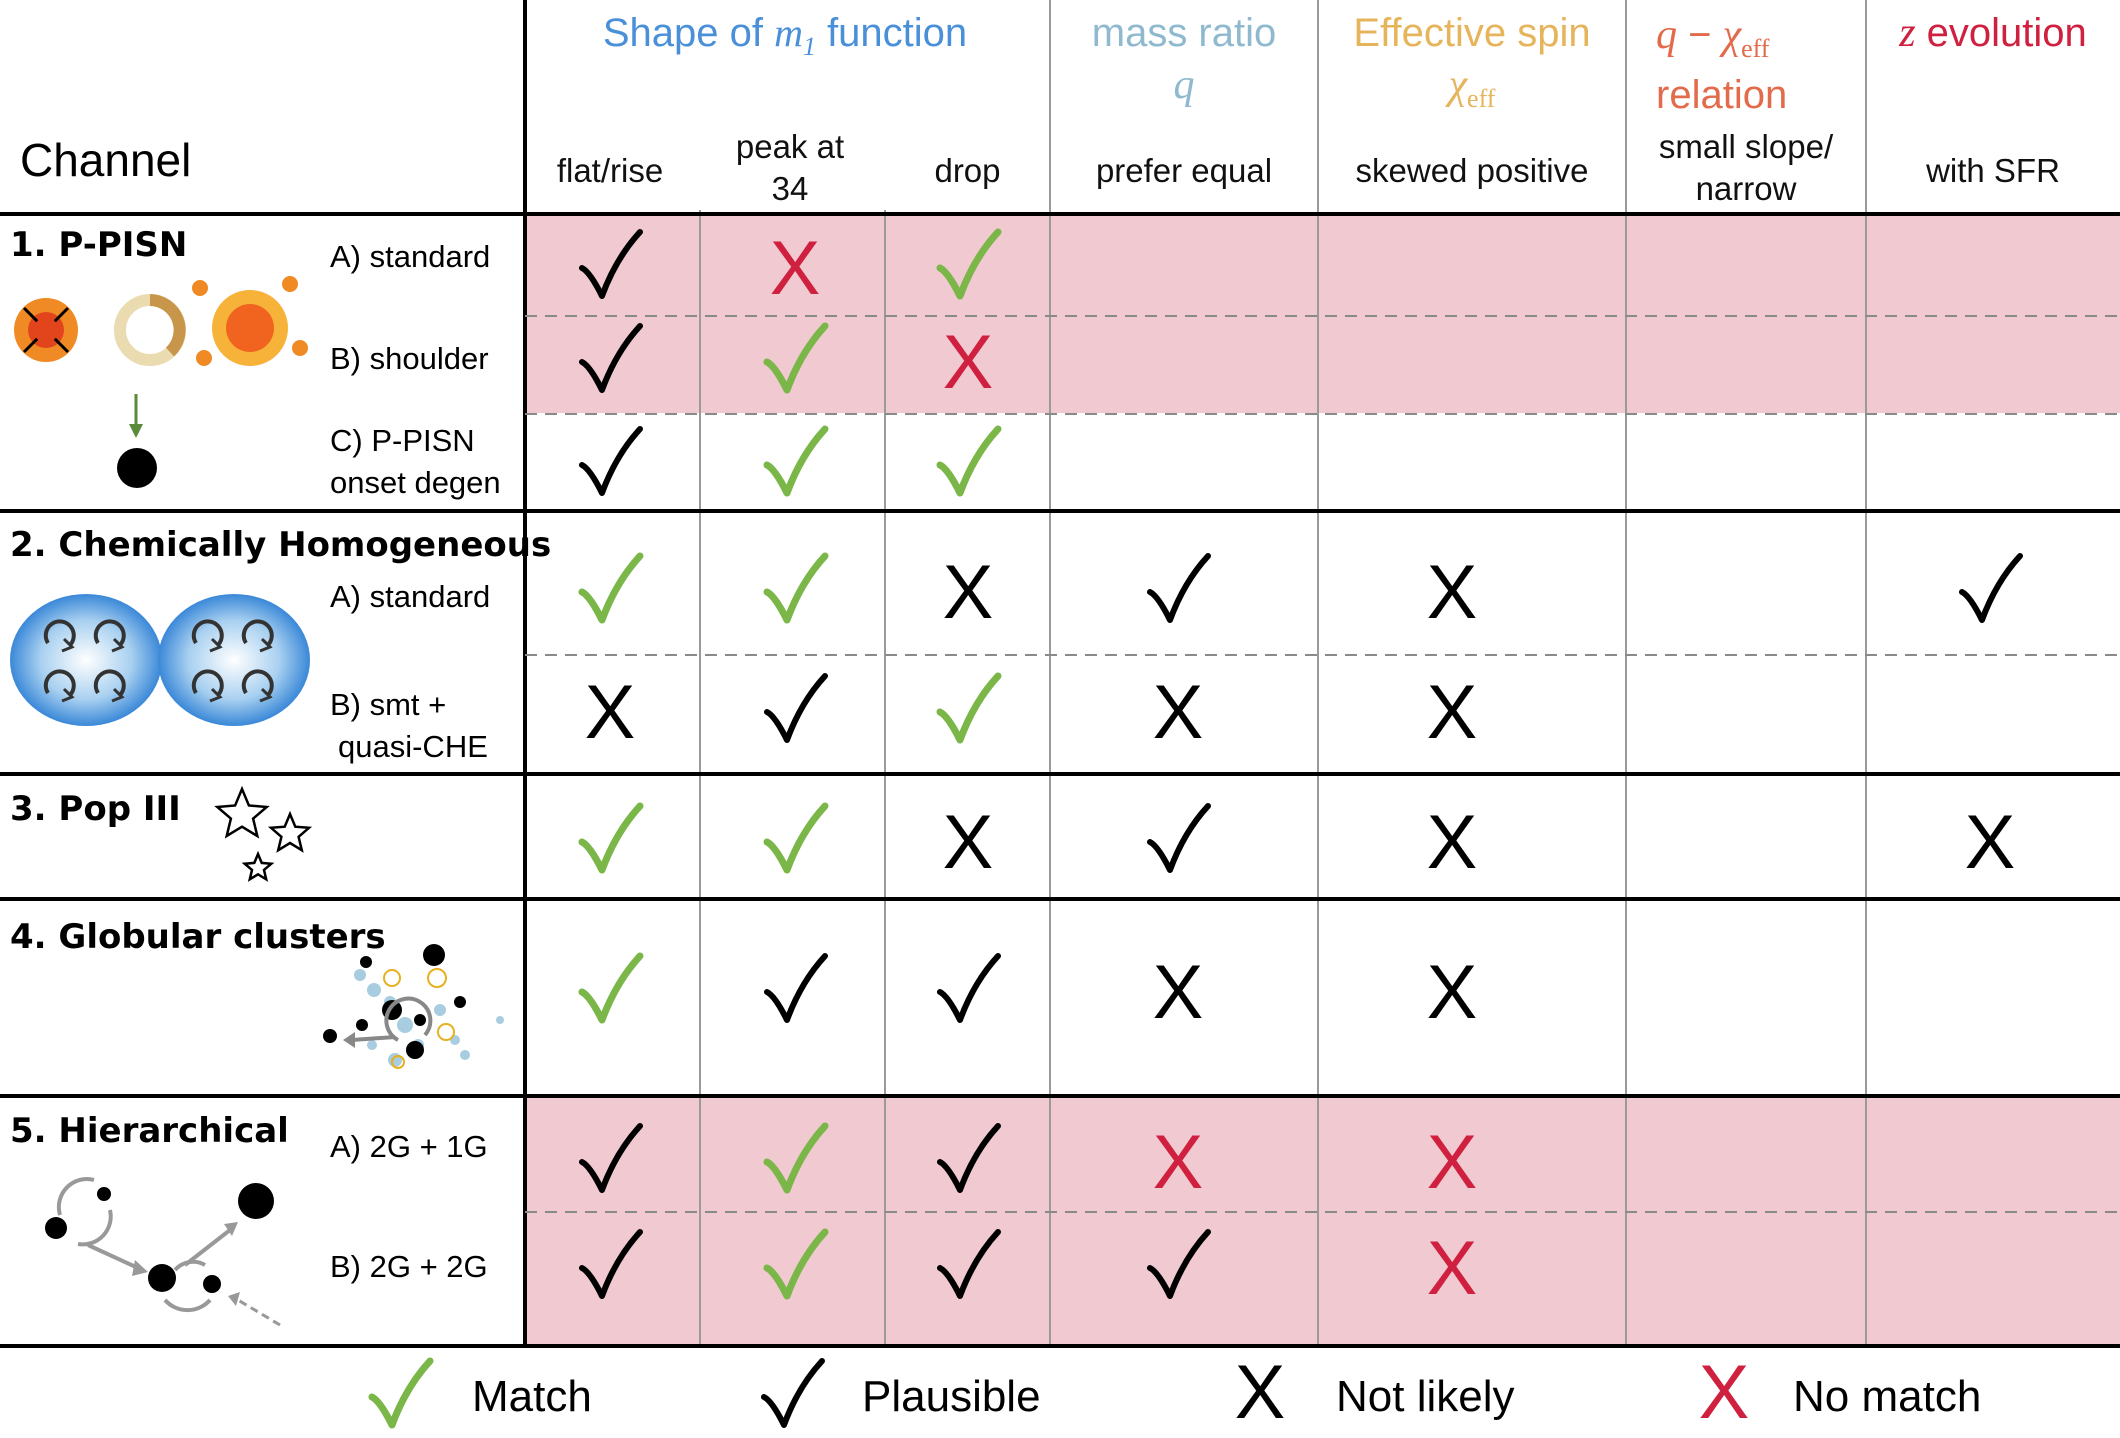 The image size is (2120, 1438). I want to click on flat-rise-subheader: flat/rise, so click(610, 170).